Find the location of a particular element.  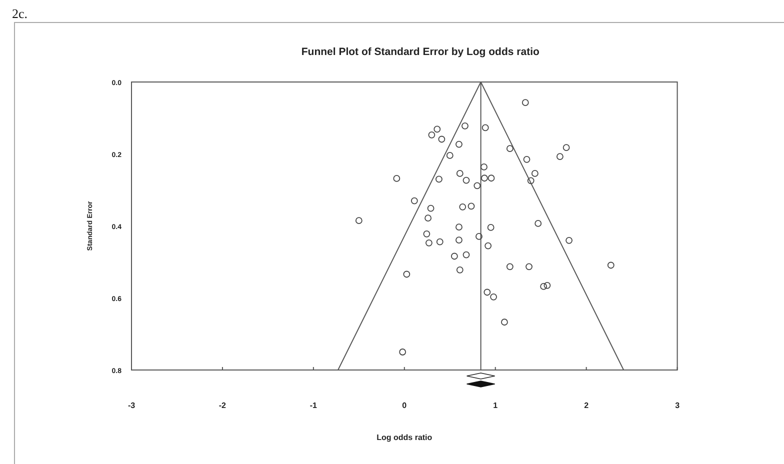

x-tick-label: 0 is located at coordinates (405, 405).